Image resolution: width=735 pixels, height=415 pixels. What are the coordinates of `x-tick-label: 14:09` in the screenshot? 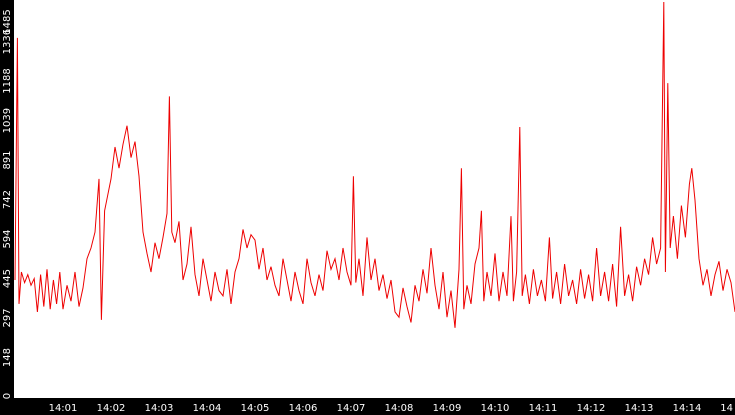 It's located at (447, 408).